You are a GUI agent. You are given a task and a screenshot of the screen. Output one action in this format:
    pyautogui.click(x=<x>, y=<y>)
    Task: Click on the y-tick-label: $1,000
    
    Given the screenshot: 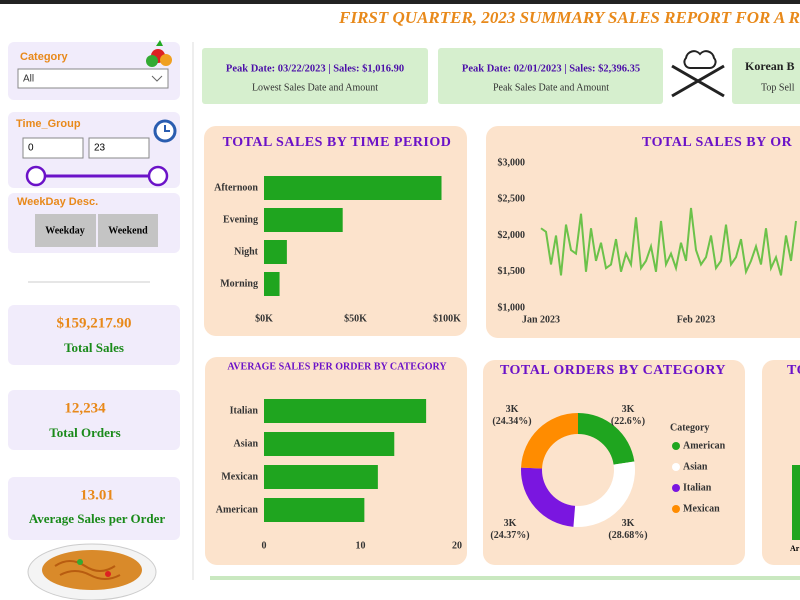 What is the action you would take?
    pyautogui.click(x=512, y=307)
    